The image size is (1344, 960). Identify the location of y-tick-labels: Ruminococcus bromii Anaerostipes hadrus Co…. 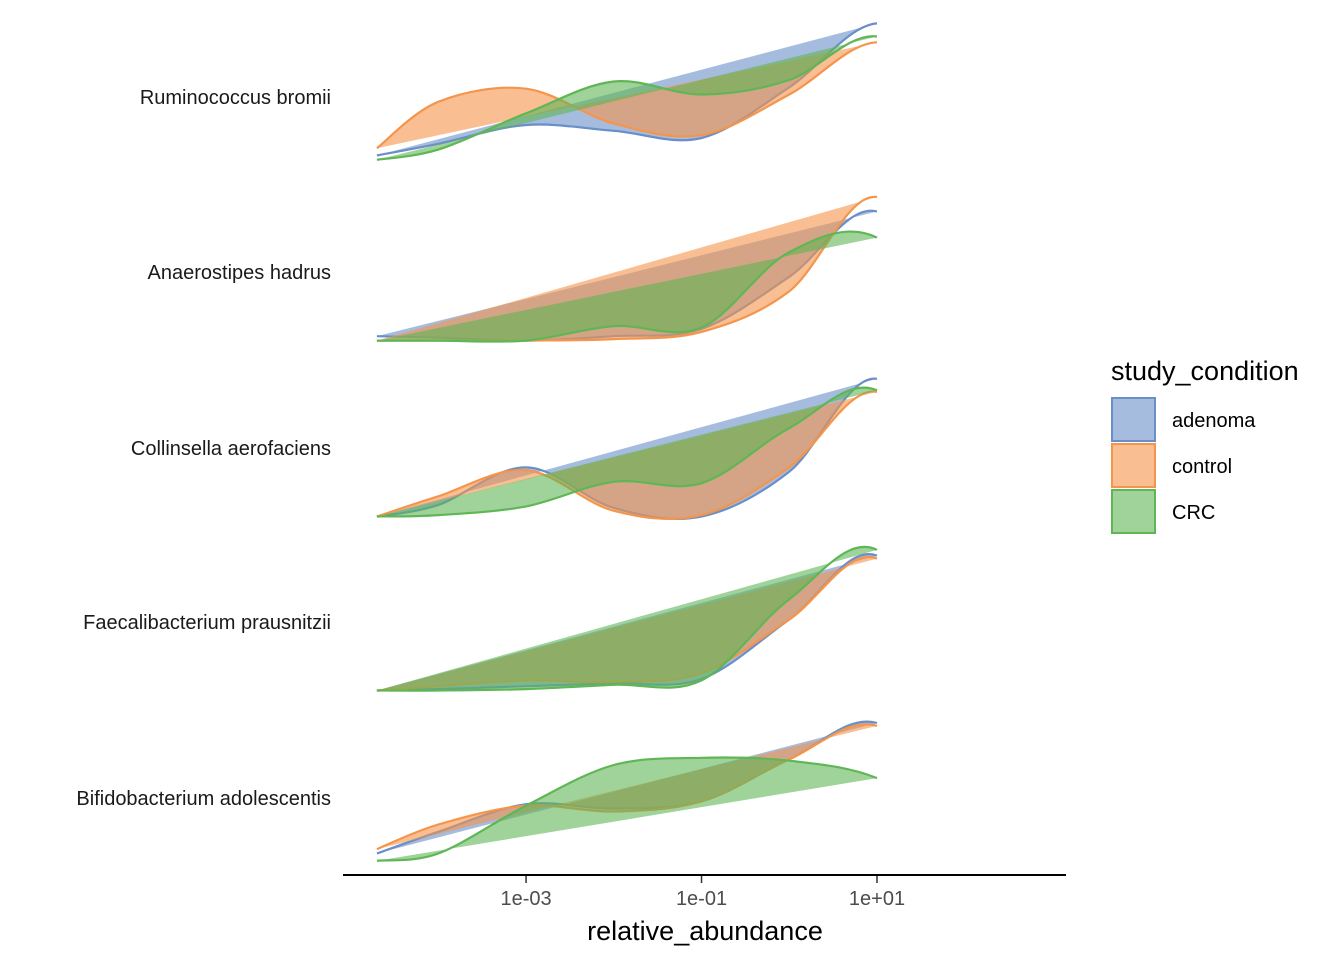
(203, 448).